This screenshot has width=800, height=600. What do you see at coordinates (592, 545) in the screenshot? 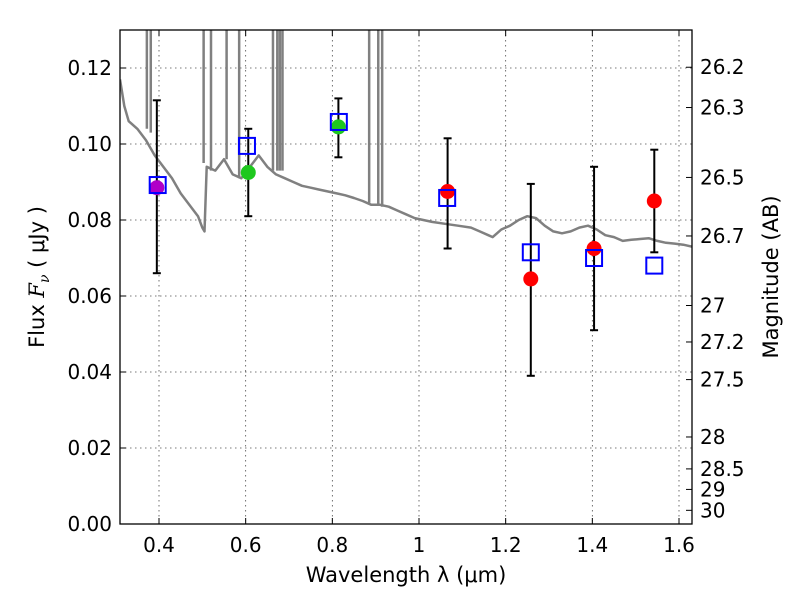
I see `x-tick-label: 1.4` at bounding box center [592, 545].